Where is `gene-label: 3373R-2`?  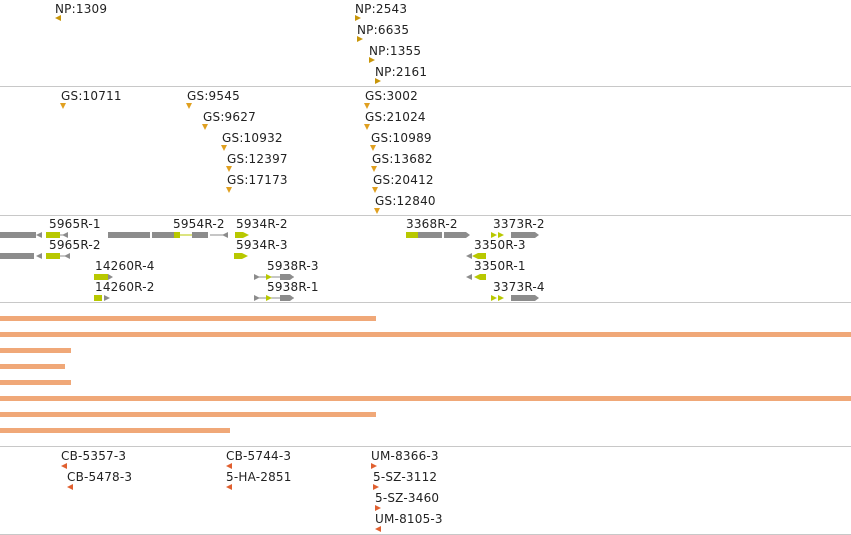
gene-label: 3373R-2 is located at coordinates (519, 224).